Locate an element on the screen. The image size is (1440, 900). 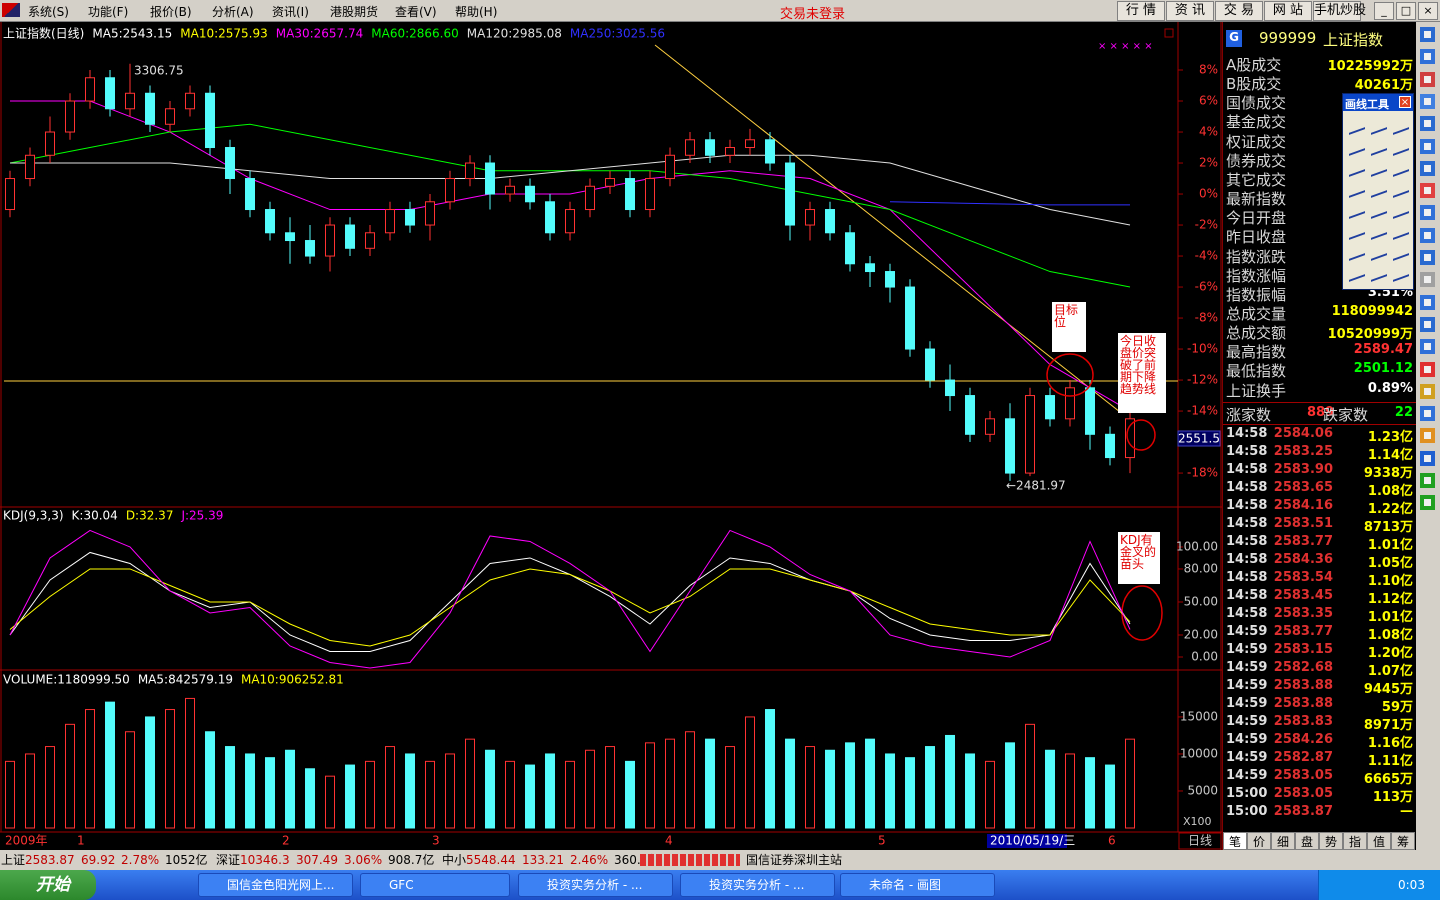
tab: 势 is located at coordinates (1331, 841).